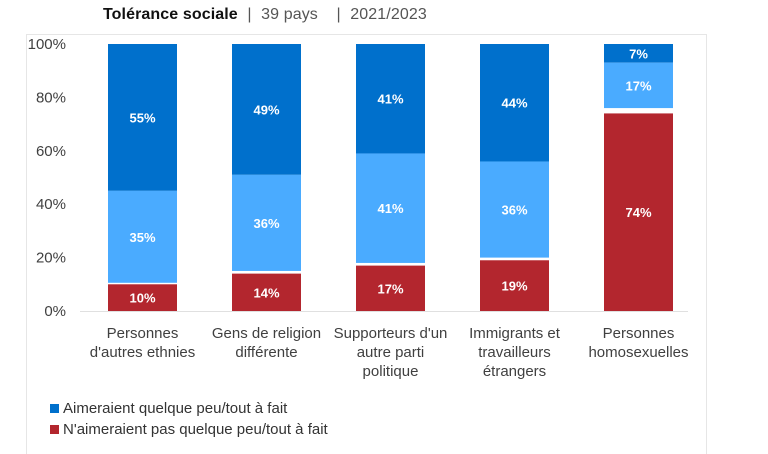 The height and width of the screenshot is (454, 768). What do you see at coordinates (391, 333) in the screenshot?
I see `category-label: Supporteurs d'un` at bounding box center [391, 333].